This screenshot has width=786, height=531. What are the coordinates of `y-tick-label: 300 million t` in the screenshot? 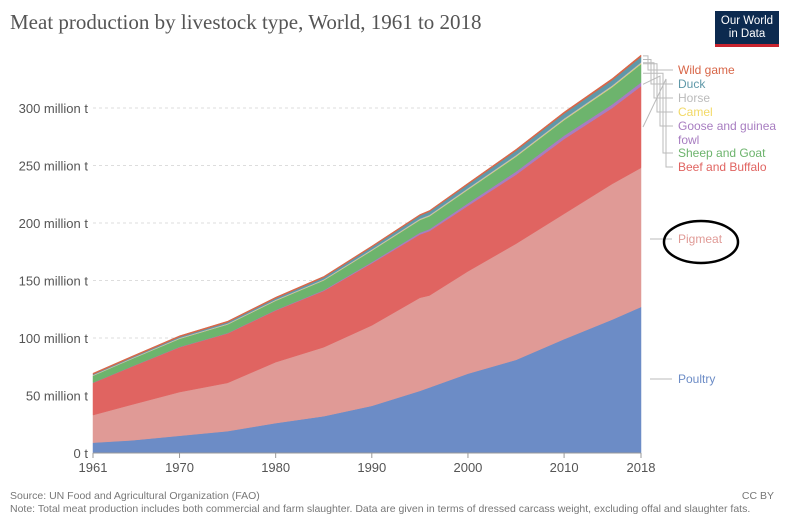 It's located at (54, 108).